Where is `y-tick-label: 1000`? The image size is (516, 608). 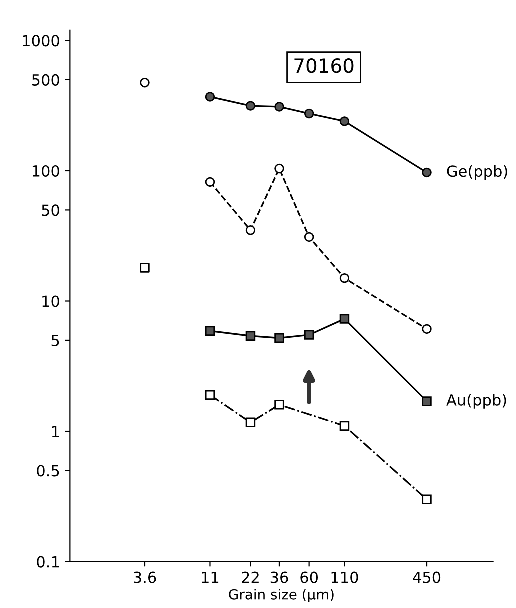 y-tick-label: 1000 is located at coordinates (41, 41).